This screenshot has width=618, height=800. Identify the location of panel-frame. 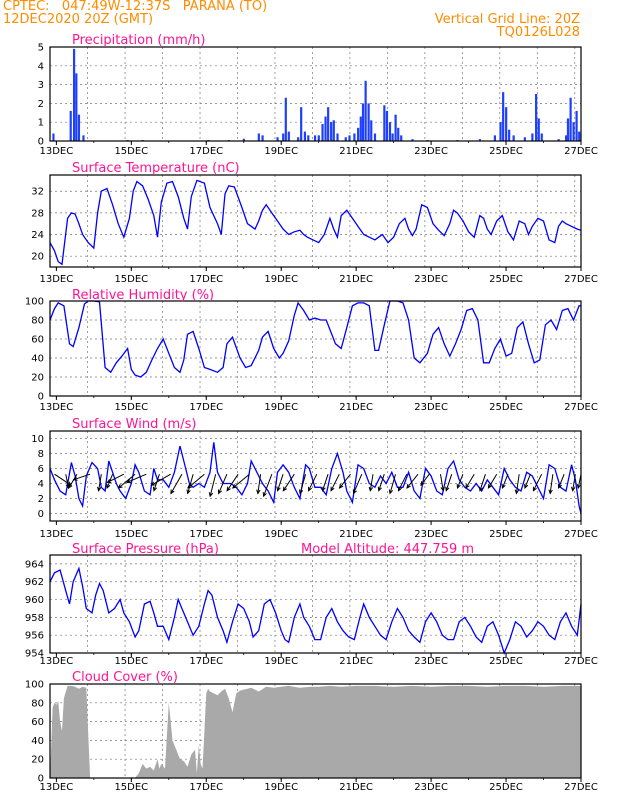
(315, 476).